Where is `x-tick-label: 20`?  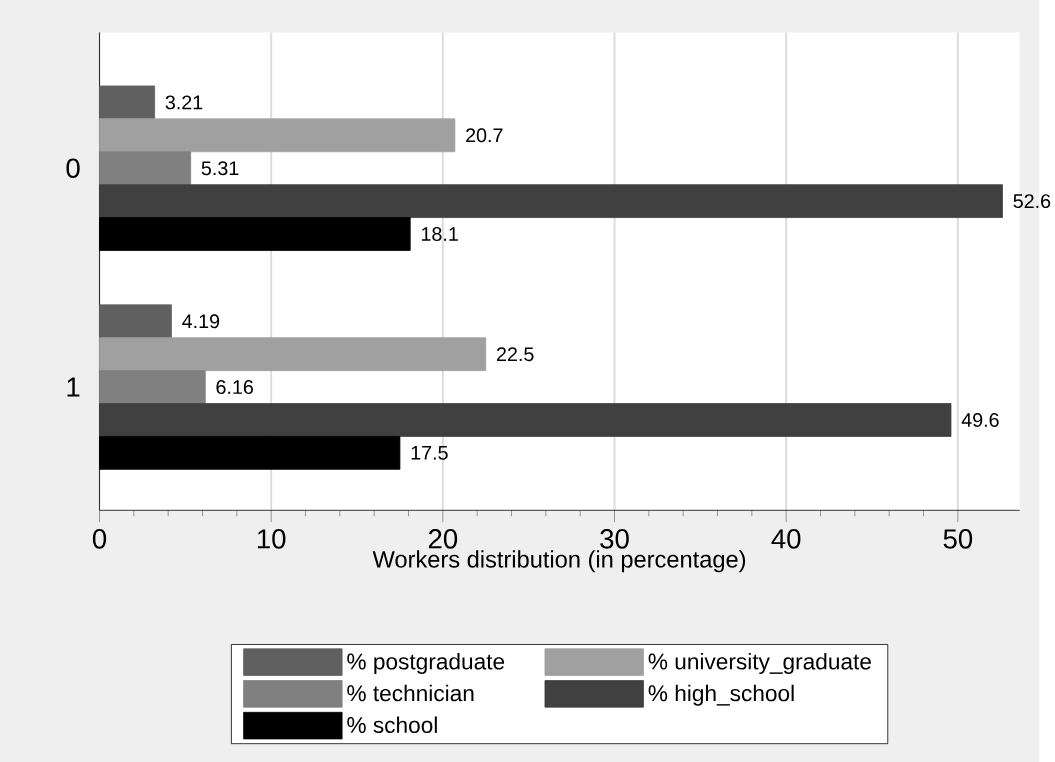 x-tick-label: 20 is located at coordinates (443, 538).